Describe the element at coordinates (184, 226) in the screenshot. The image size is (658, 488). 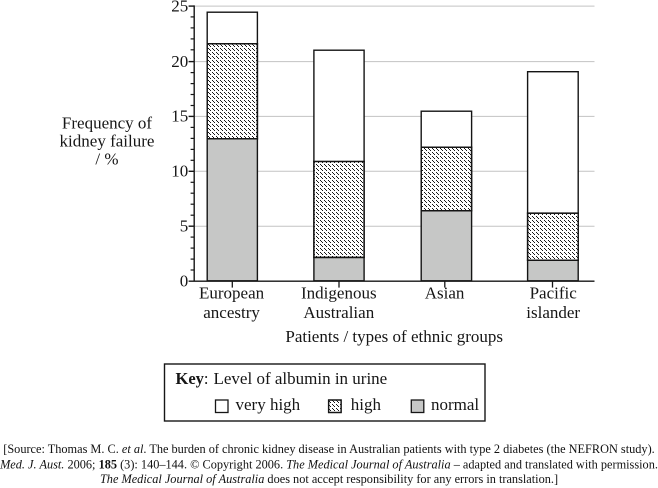
I see `svg-text: 5` at that location.